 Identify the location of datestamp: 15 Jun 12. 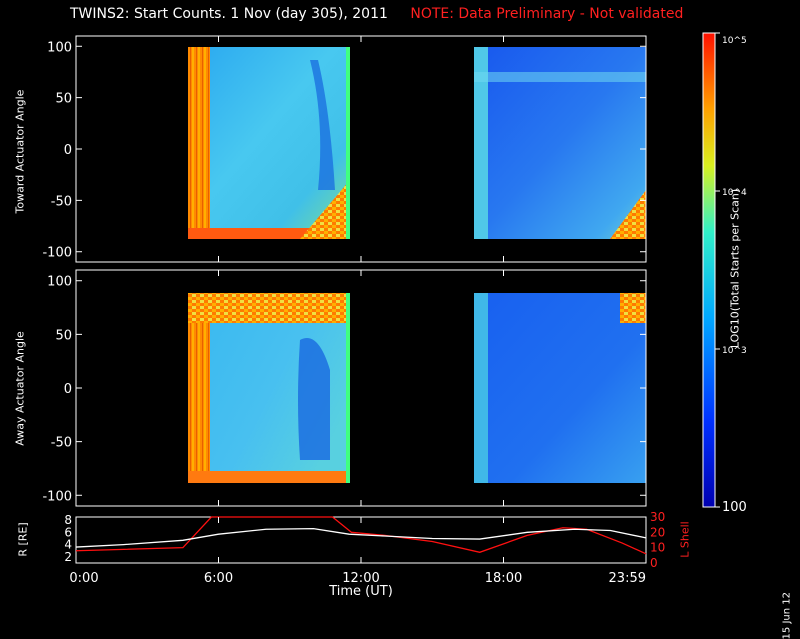
(786, 615).